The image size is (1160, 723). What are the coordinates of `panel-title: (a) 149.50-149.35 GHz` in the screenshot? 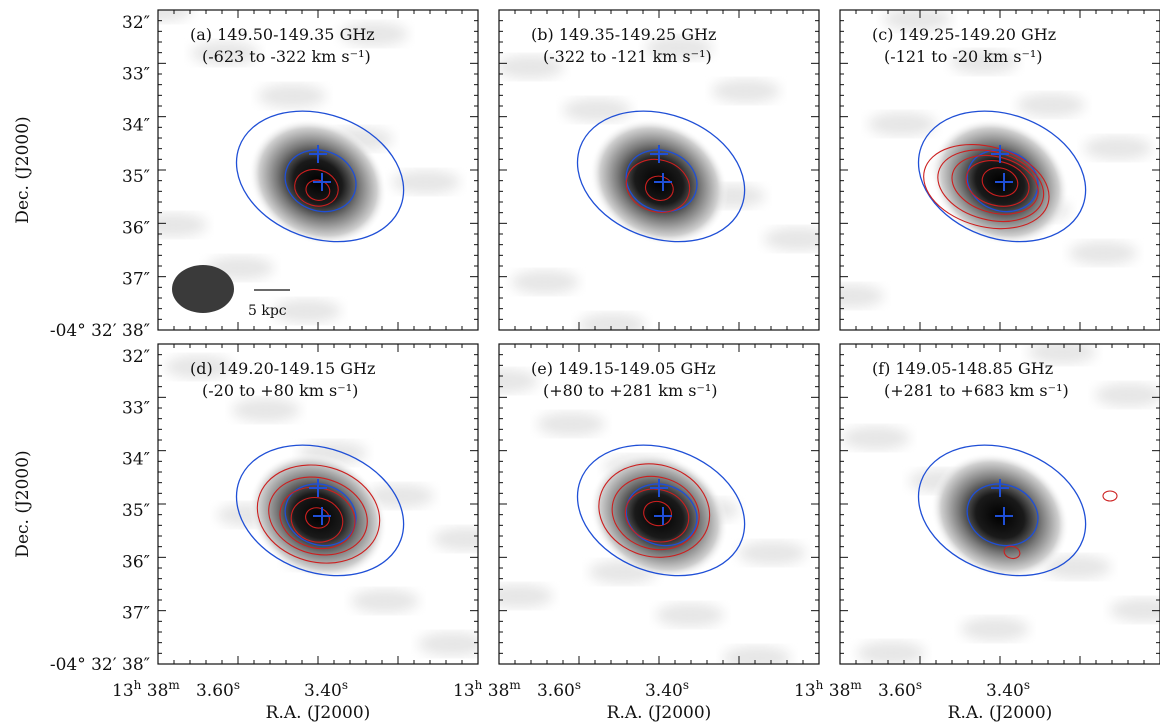 It's located at (282, 34).